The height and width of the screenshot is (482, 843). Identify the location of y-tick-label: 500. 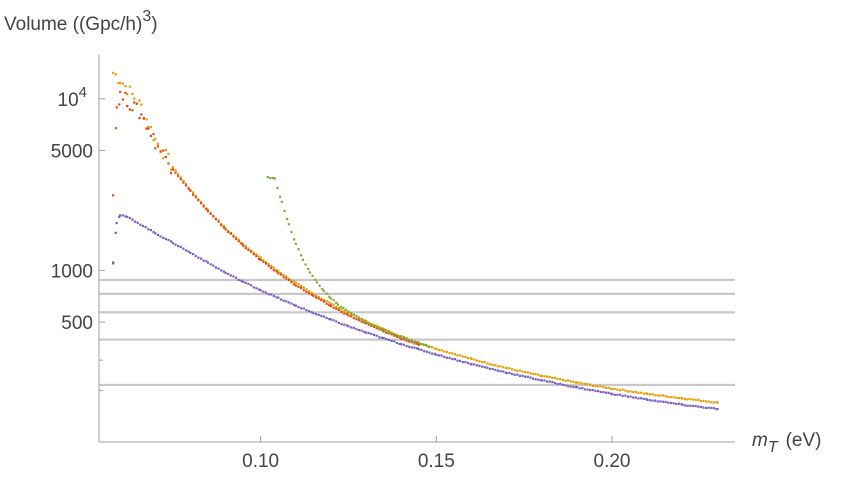
(77, 323).